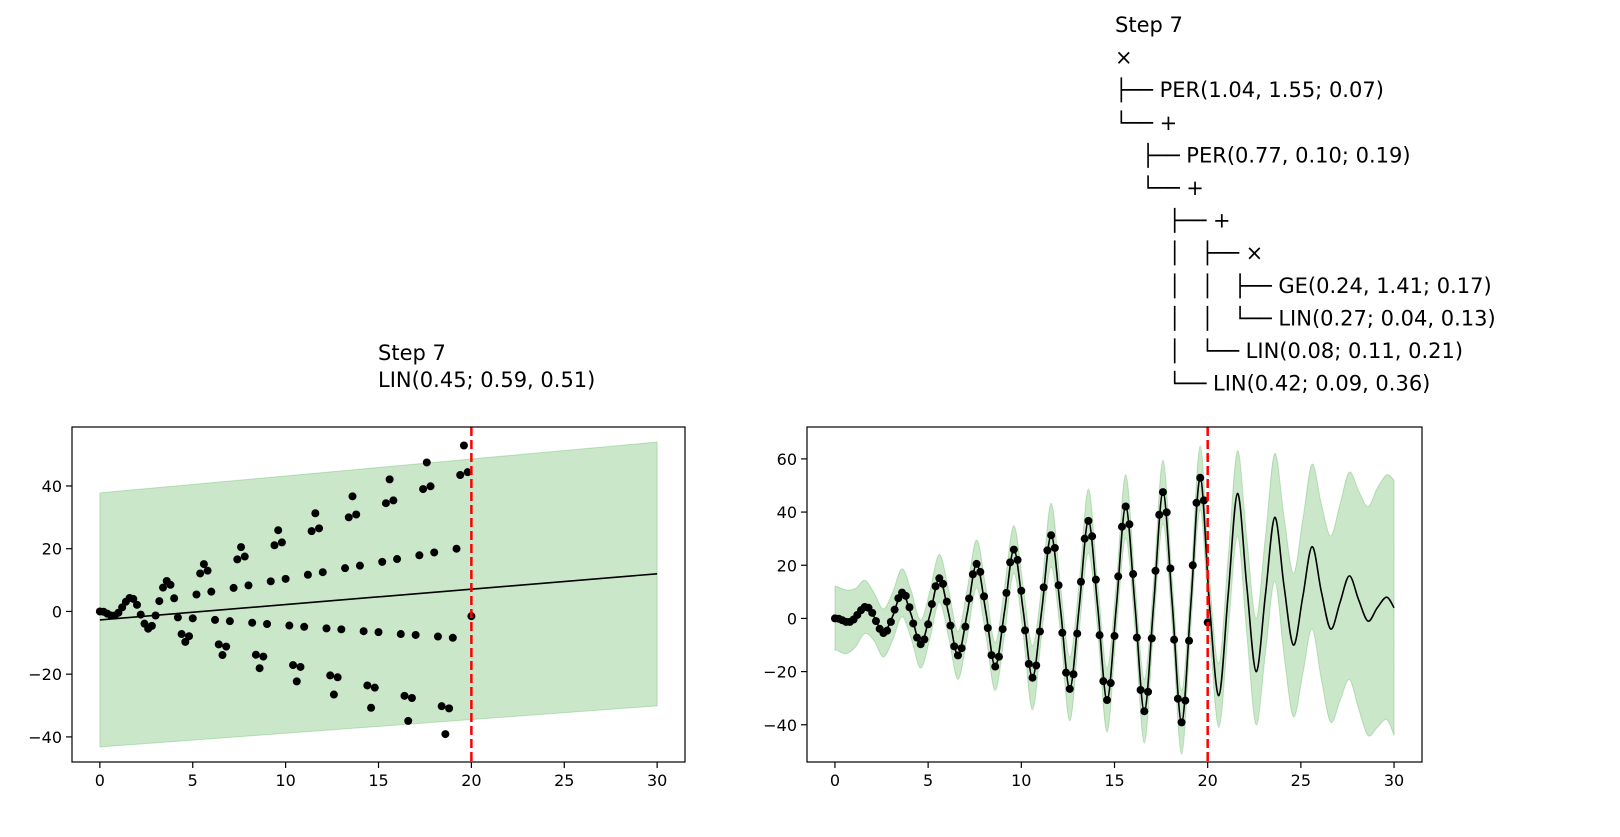 The height and width of the screenshot is (837, 1620). Describe the element at coordinates (57, 611) in the screenshot. I see `y-tick-label: 0` at that location.